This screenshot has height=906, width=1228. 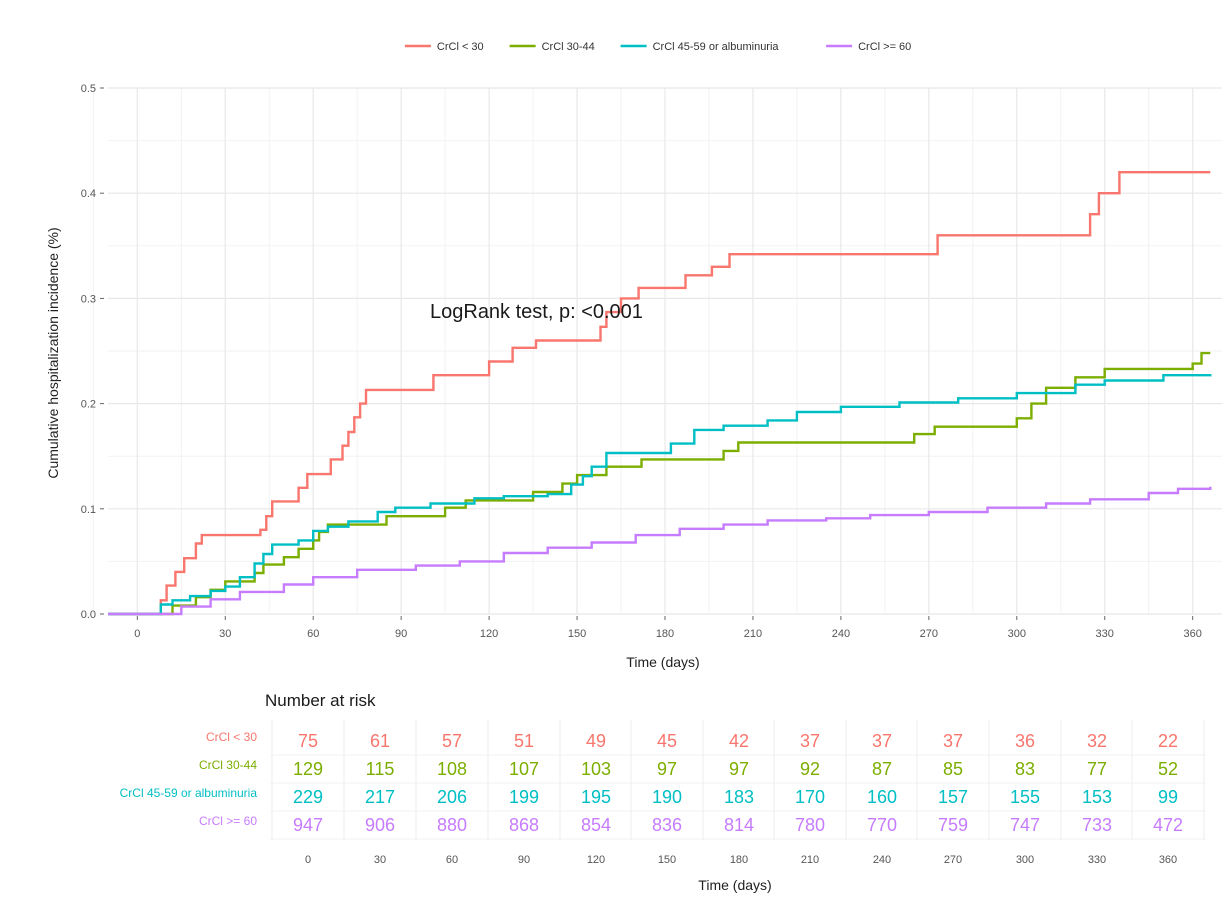 What do you see at coordinates (88, 299) in the screenshot?
I see `y-tick-label: 0.3` at bounding box center [88, 299].